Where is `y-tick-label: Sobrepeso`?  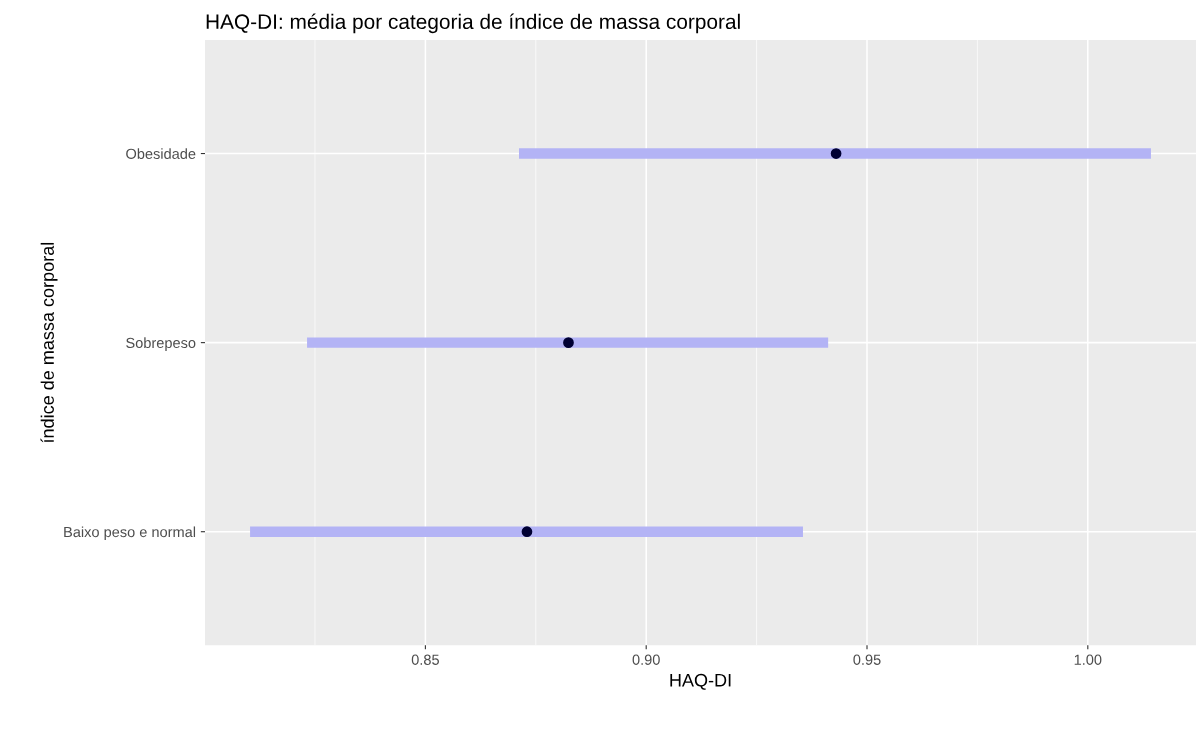
y-tick-label: Sobrepeso is located at coordinates (161, 344).